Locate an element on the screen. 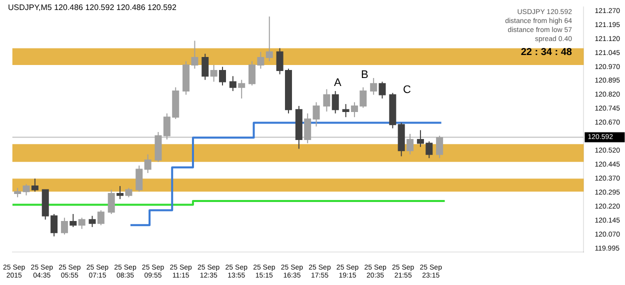  chart-title: USDJPY,M5 120.486 120.592 120.486 120.592 is located at coordinates (92, 7).